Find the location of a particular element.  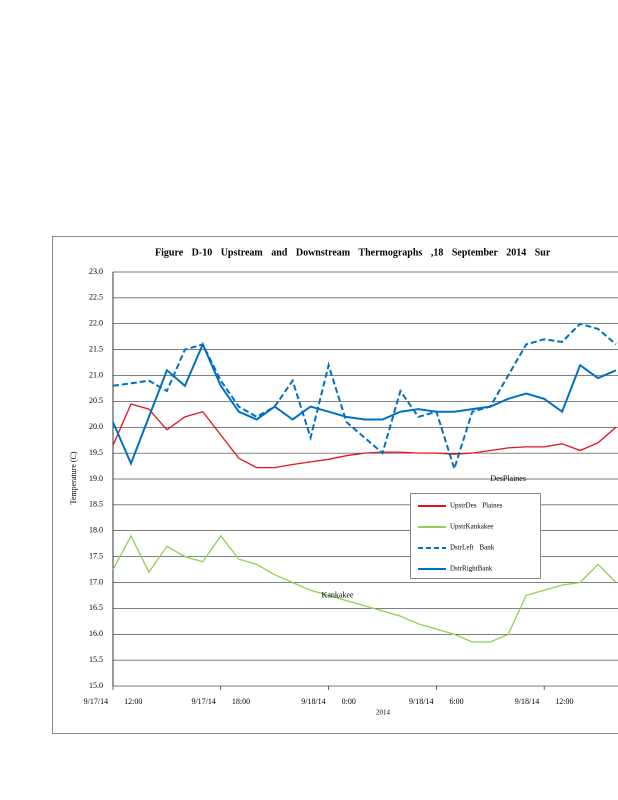

x-tick-label: 9/18/14 12:00 is located at coordinates (544, 701).